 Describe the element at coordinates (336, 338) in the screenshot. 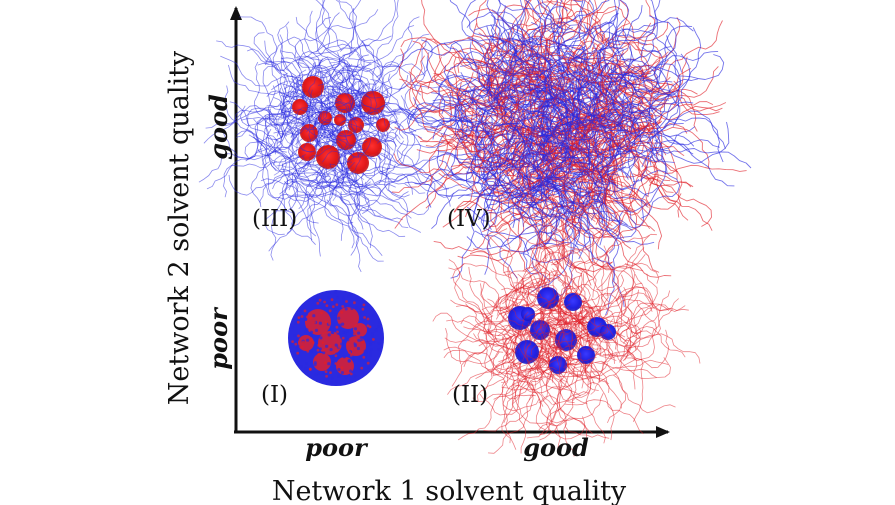

I see `quadrant-i-structure` at that location.